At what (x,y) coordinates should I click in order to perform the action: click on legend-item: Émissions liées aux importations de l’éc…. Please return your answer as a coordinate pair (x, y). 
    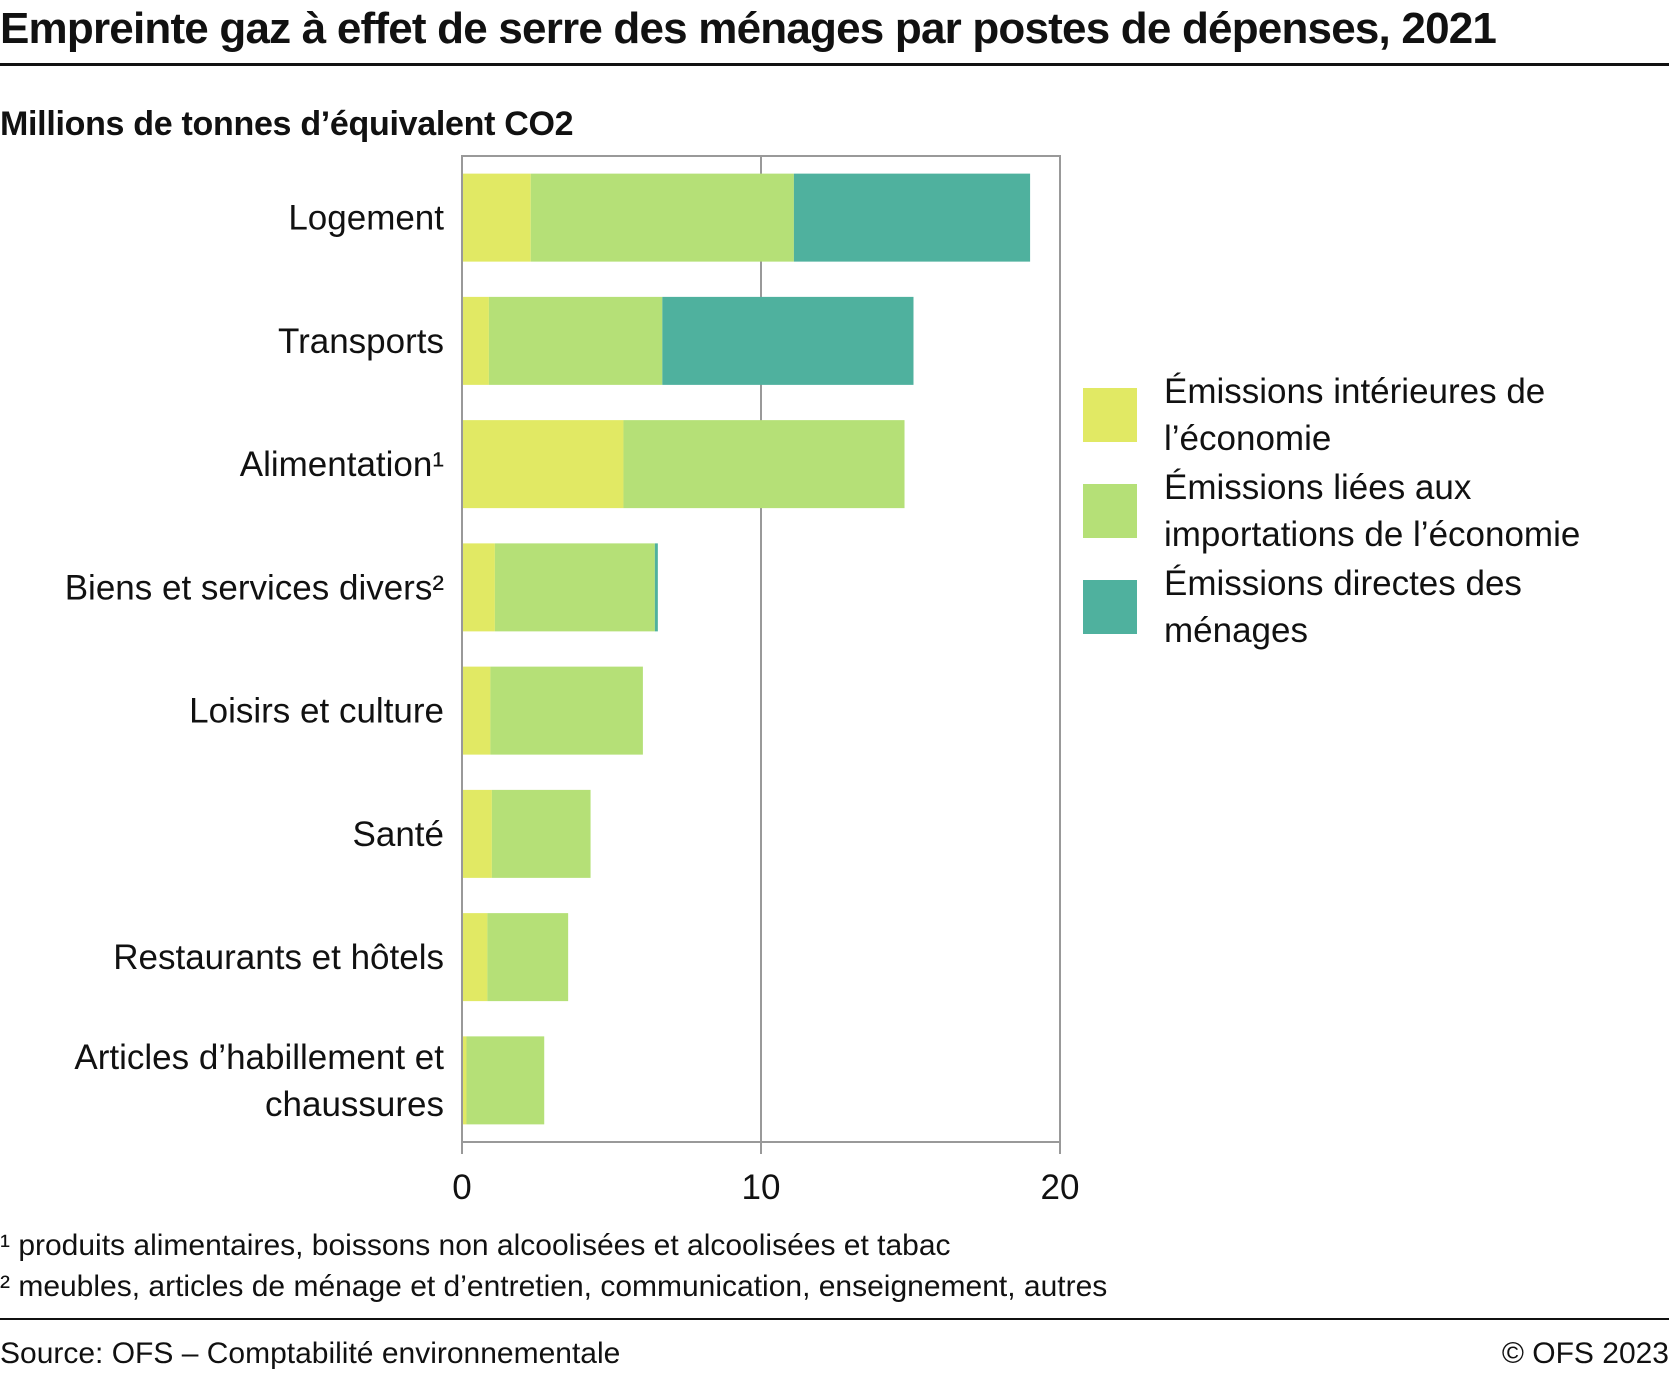
    Looking at the image, I should click on (1376, 511).